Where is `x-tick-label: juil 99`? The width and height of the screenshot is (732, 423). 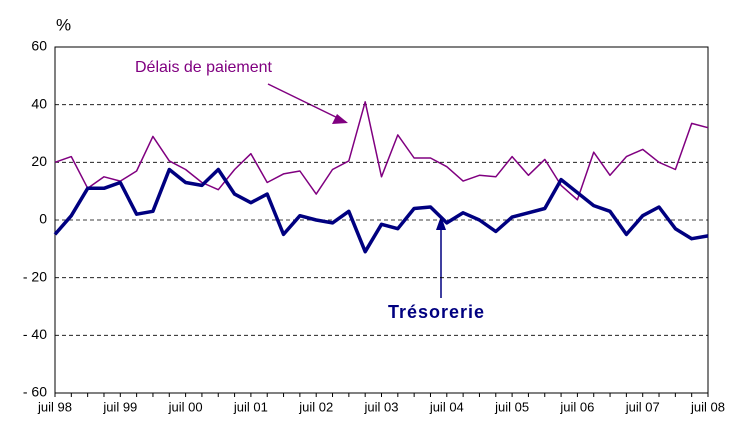 x-tick-label: juil 99 is located at coordinates (119, 406).